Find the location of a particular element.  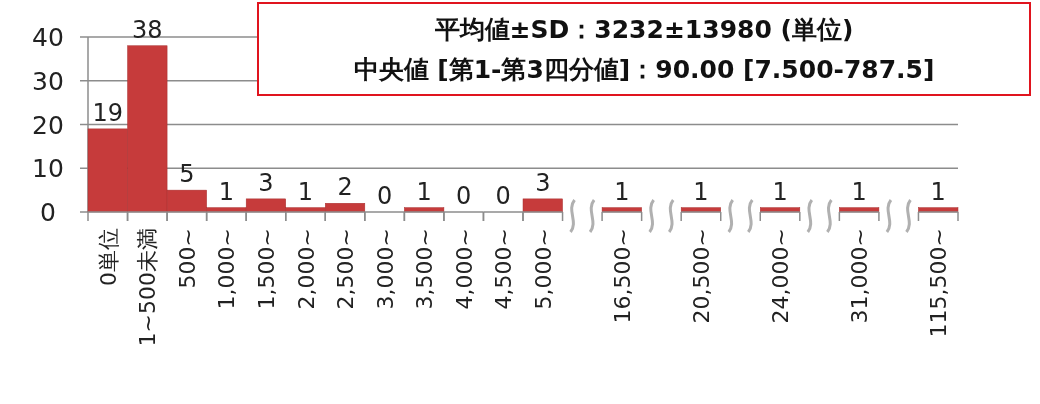

data-label: 2 is located at coordinates (345, 187).